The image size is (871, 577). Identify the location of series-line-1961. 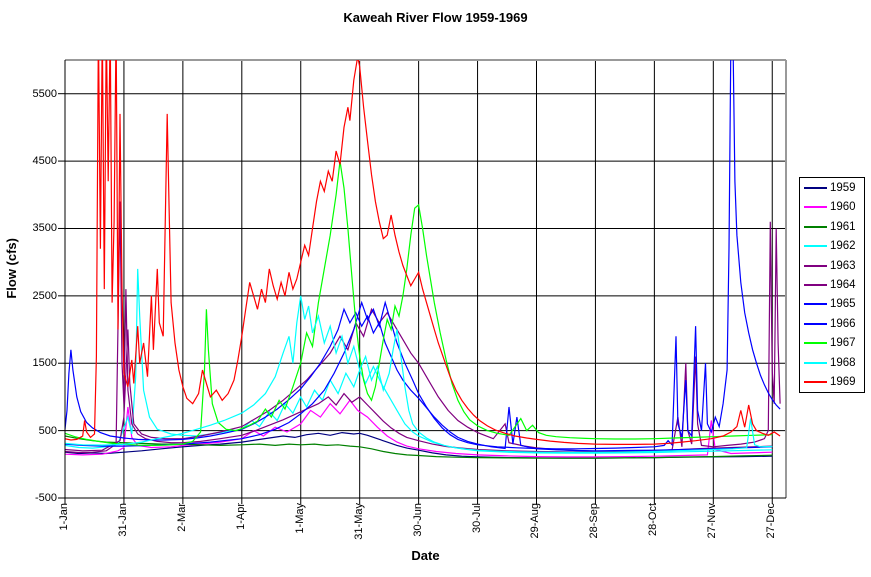
(419, 447).